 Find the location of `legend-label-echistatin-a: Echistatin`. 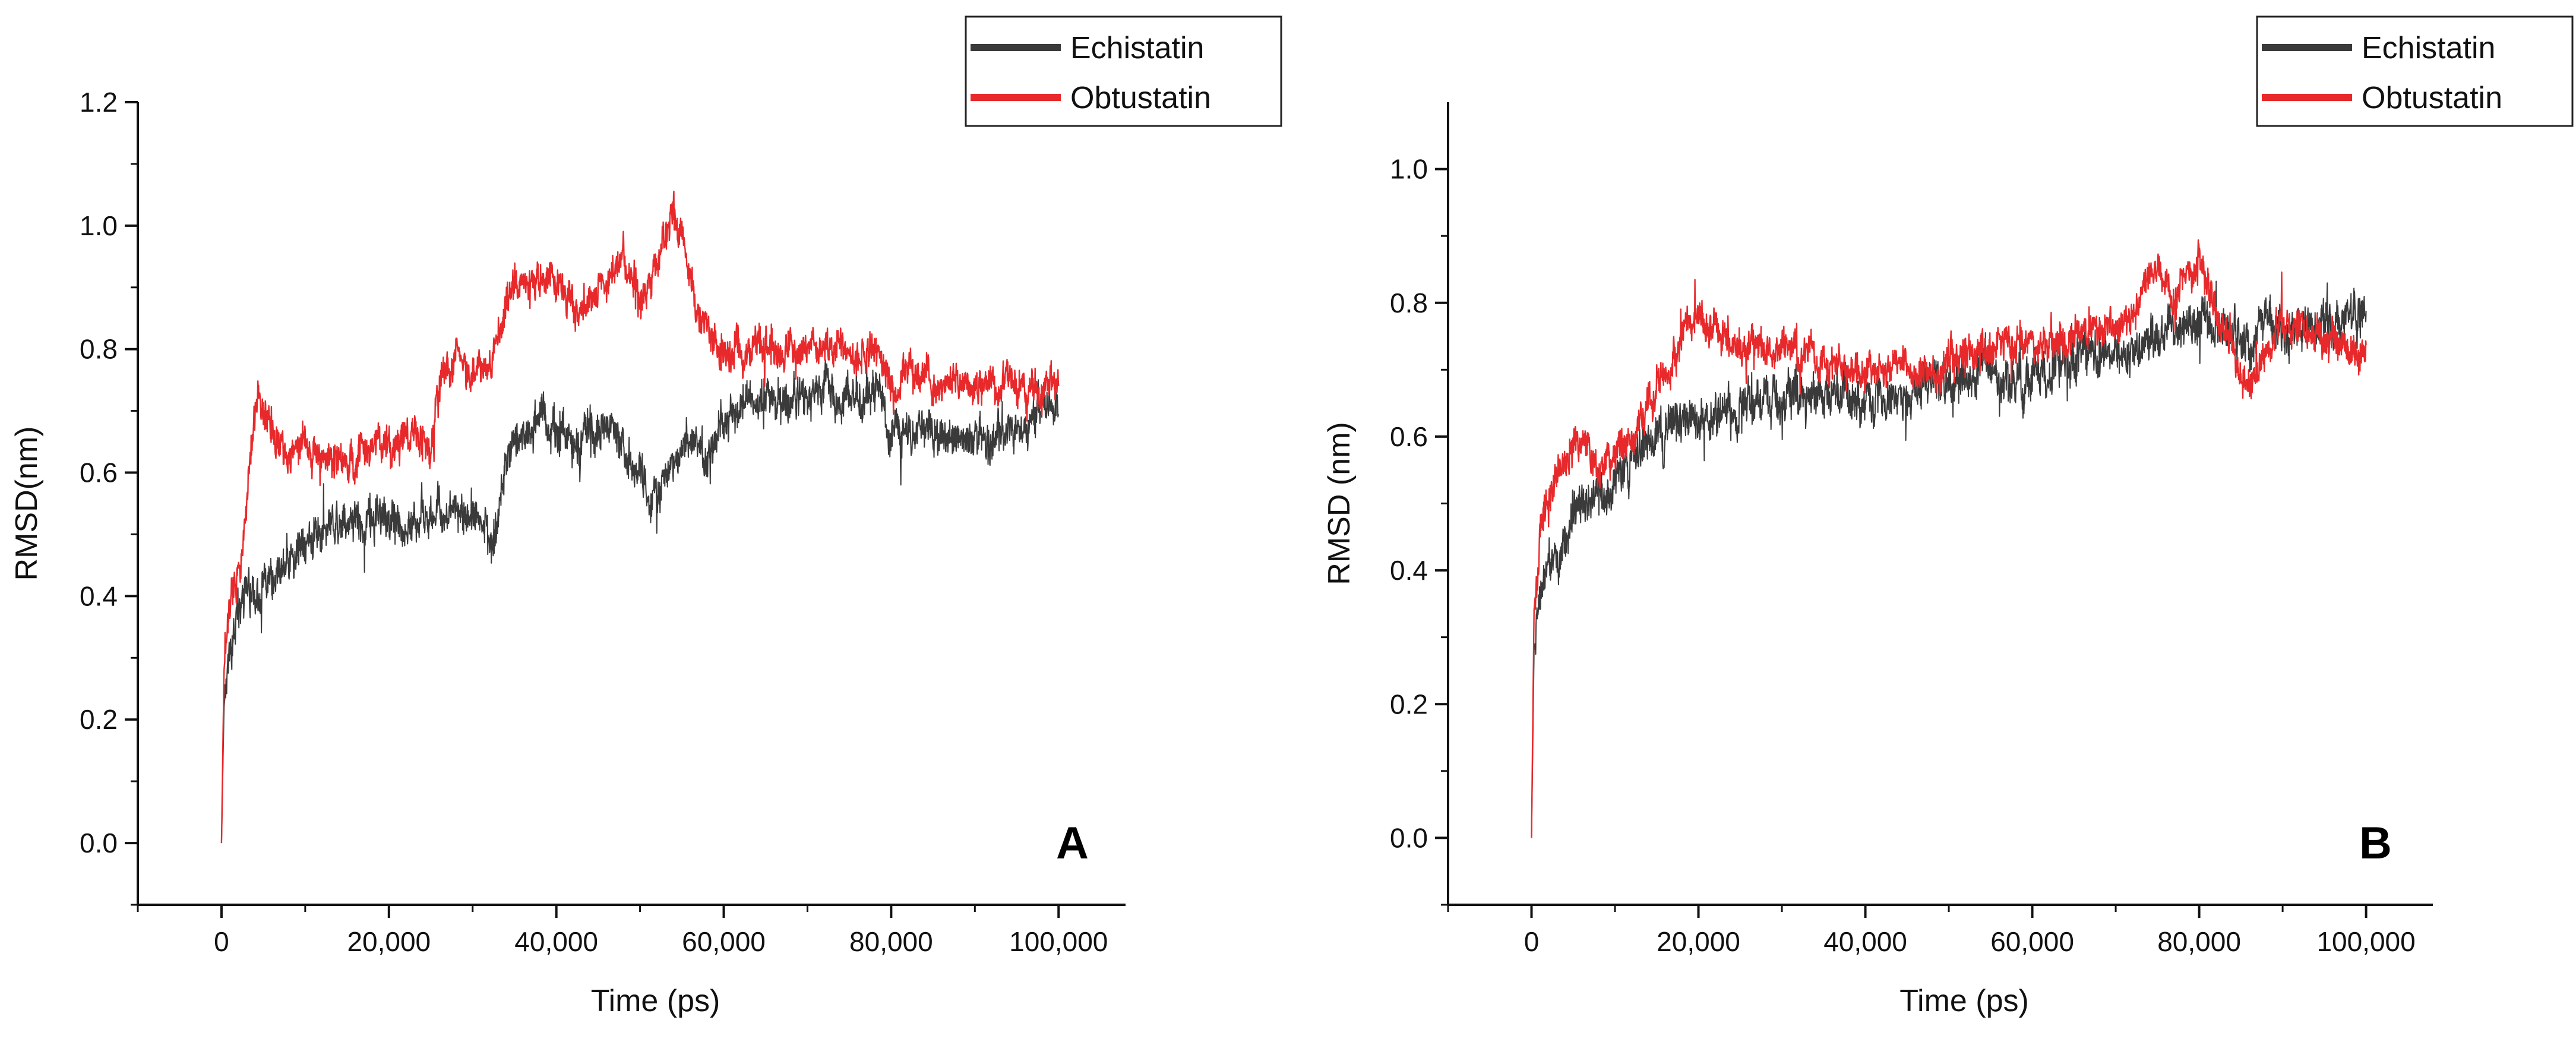

legend-label-echistatin-a: Echistatin is located at coordinates (1137, 48).